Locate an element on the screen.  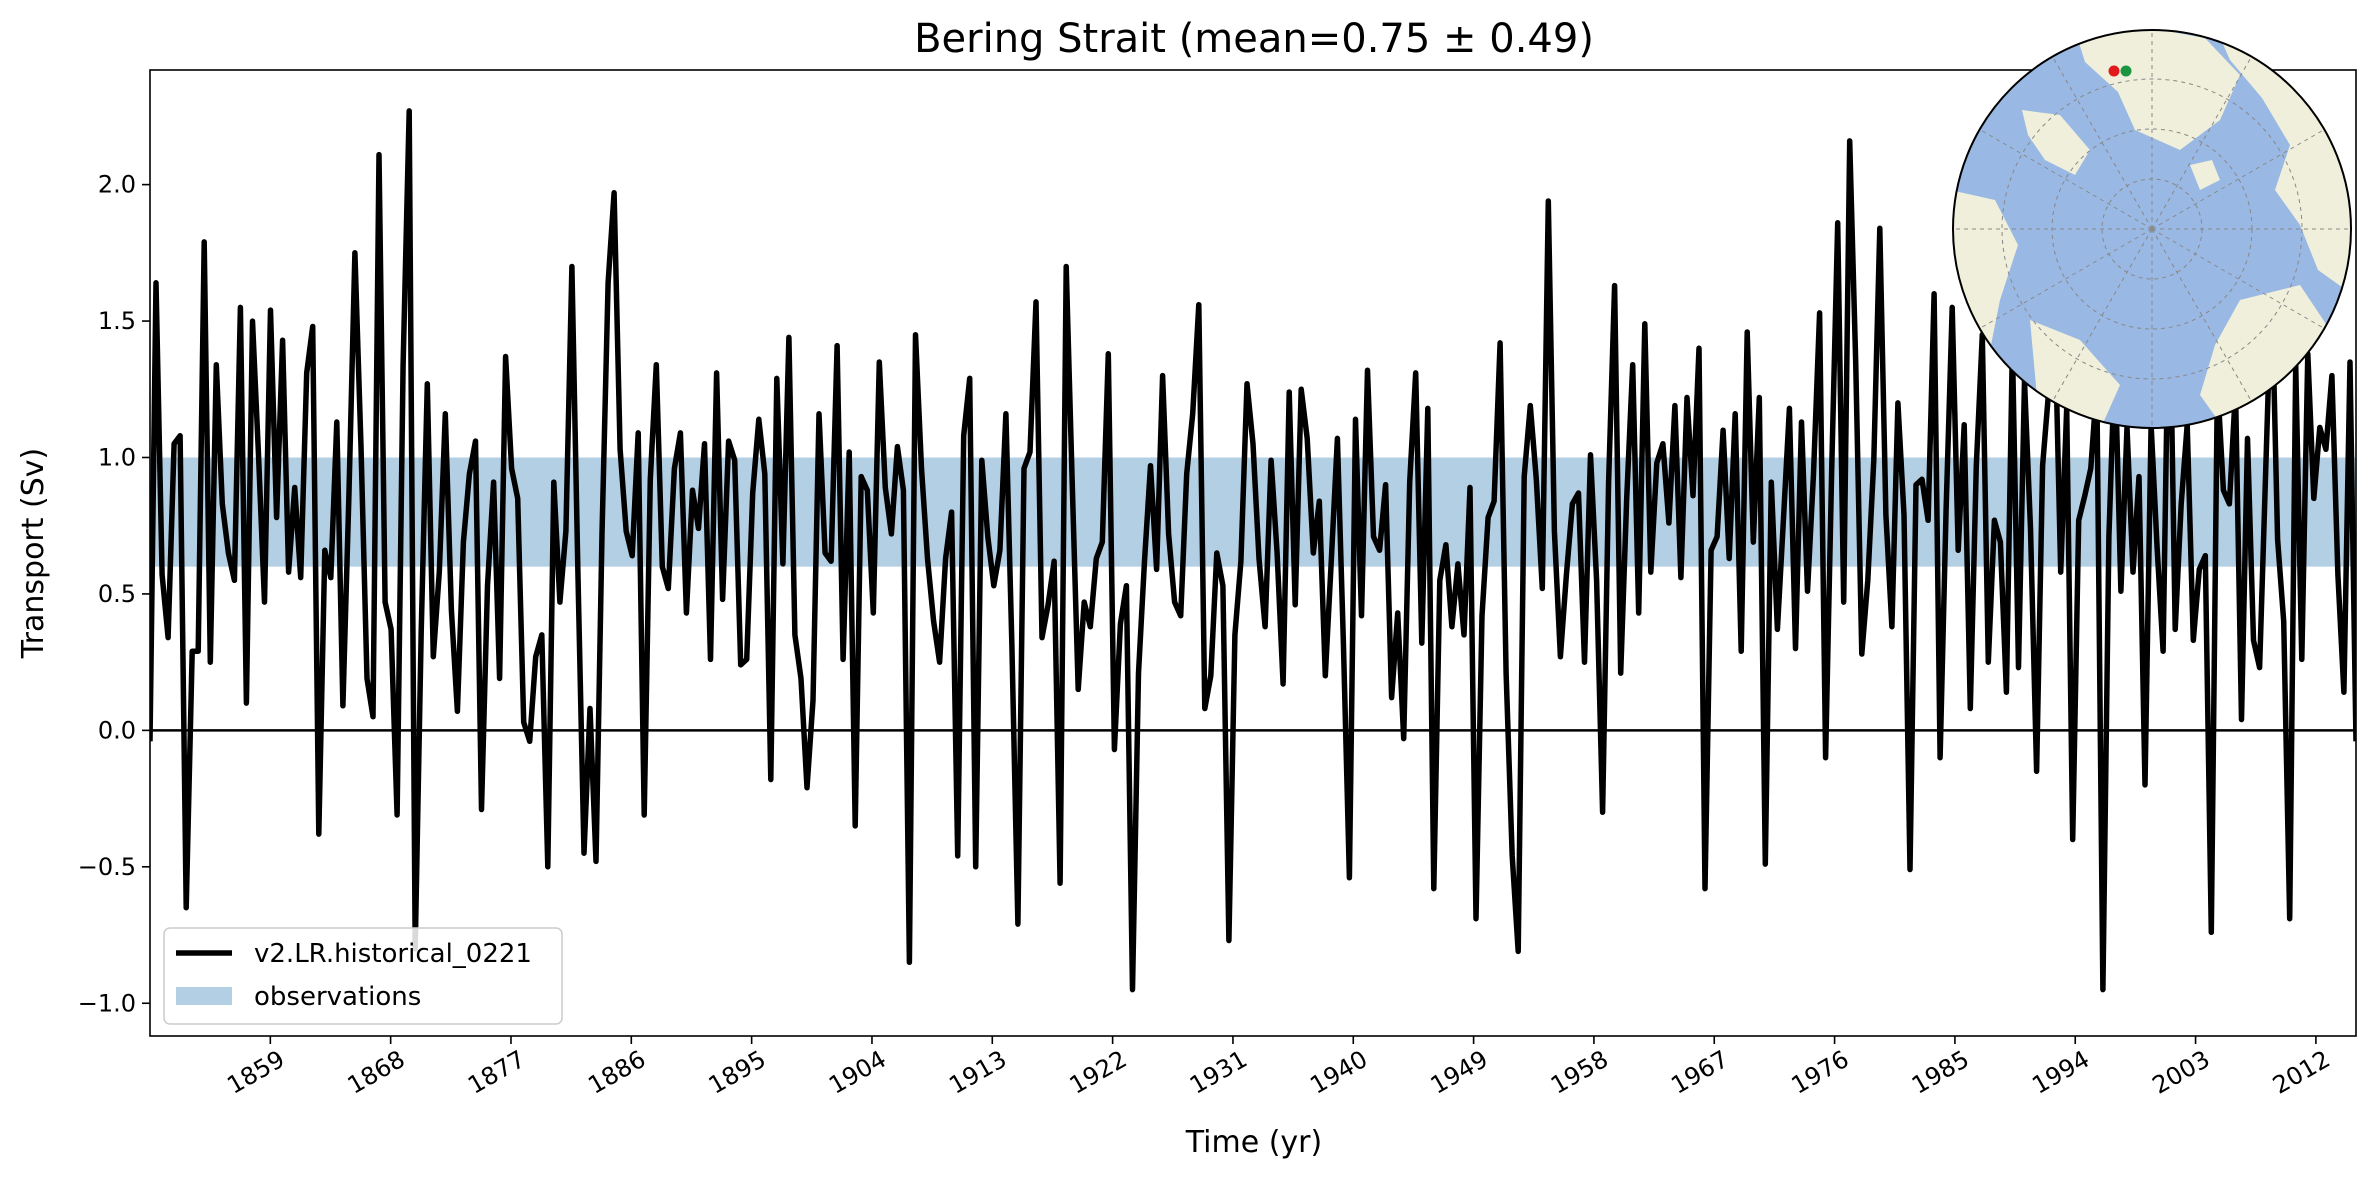
y-tick-label: 0.0 is located at coordinates (117, 730).